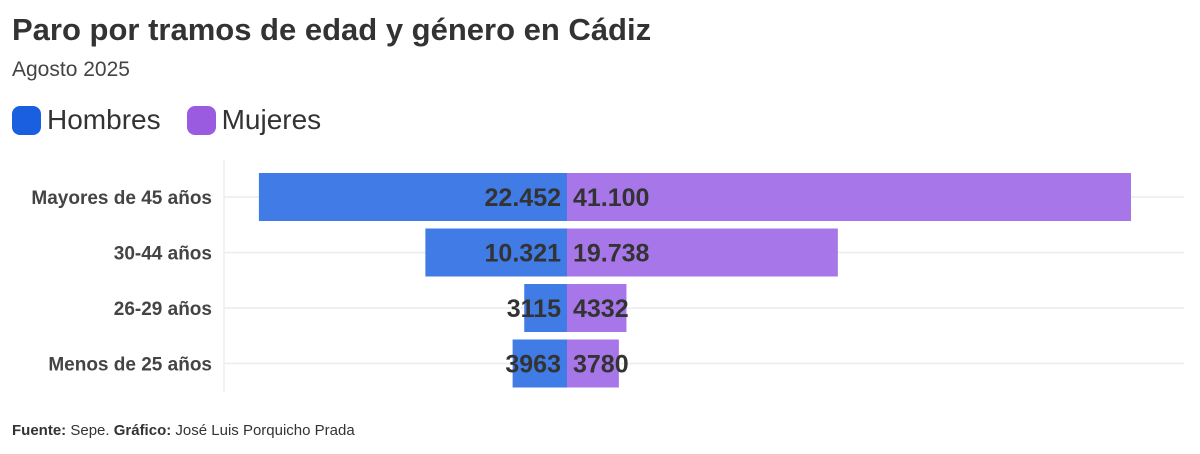 The height and width of the screenshot is (454, 1200). What do you see at coordinates (121, 198) in the screenshot?
I see `category-label: Mayores de 45 años` at bounding box center [121, 198].